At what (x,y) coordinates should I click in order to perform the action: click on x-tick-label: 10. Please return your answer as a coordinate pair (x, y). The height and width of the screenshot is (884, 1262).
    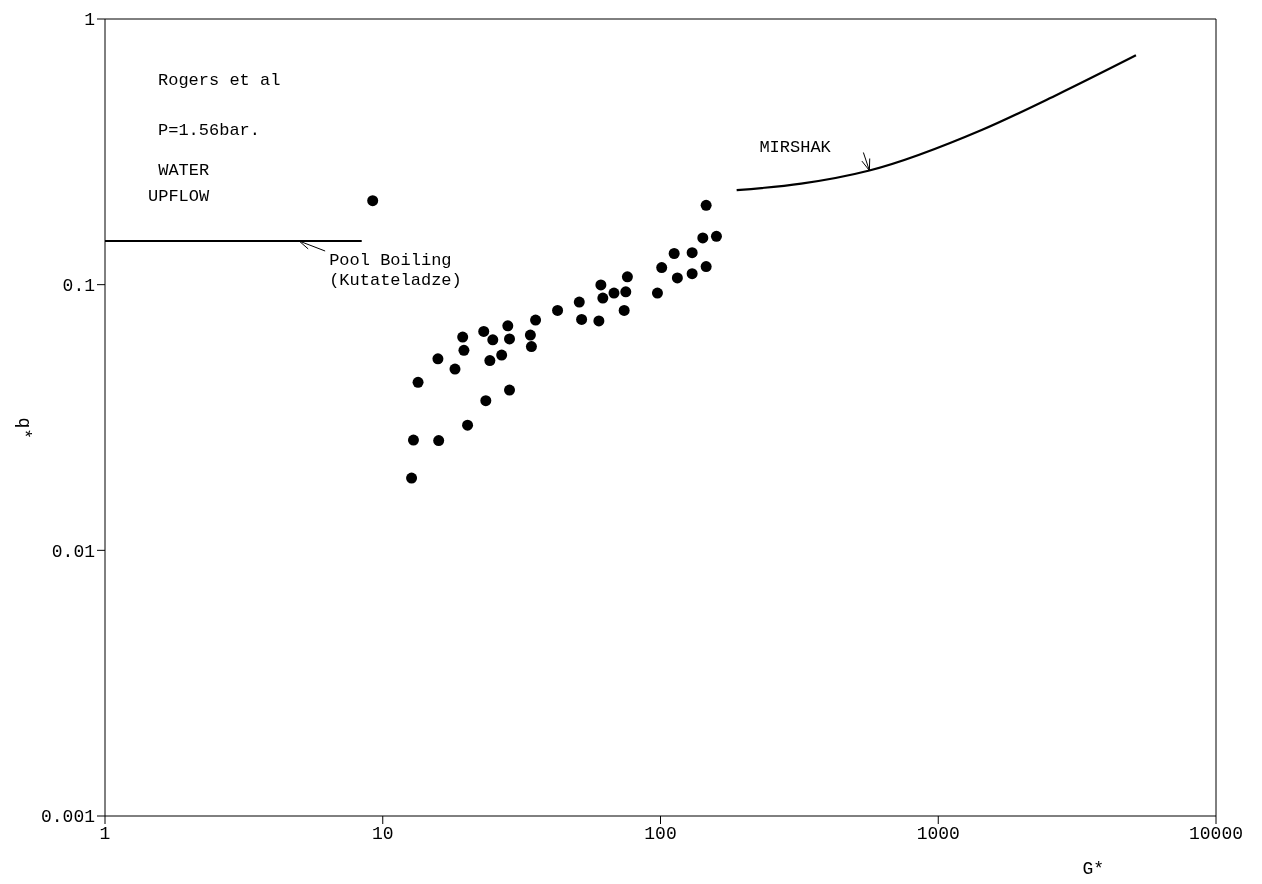
    Looking at the image, I should click on (382, 833).